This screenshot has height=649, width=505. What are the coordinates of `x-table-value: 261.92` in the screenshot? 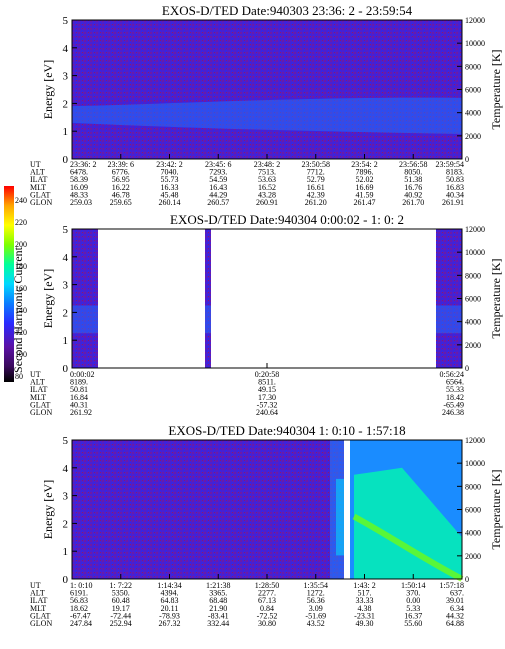 It's located at (81, 412).